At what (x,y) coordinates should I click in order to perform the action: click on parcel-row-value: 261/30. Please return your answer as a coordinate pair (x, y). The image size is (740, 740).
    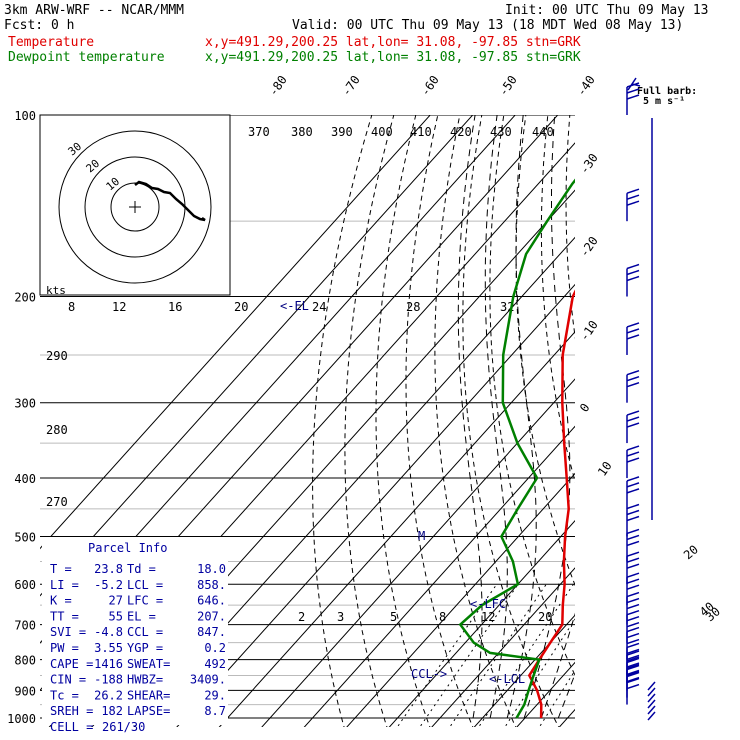
    Looking at the image, I should click on (123, 727).